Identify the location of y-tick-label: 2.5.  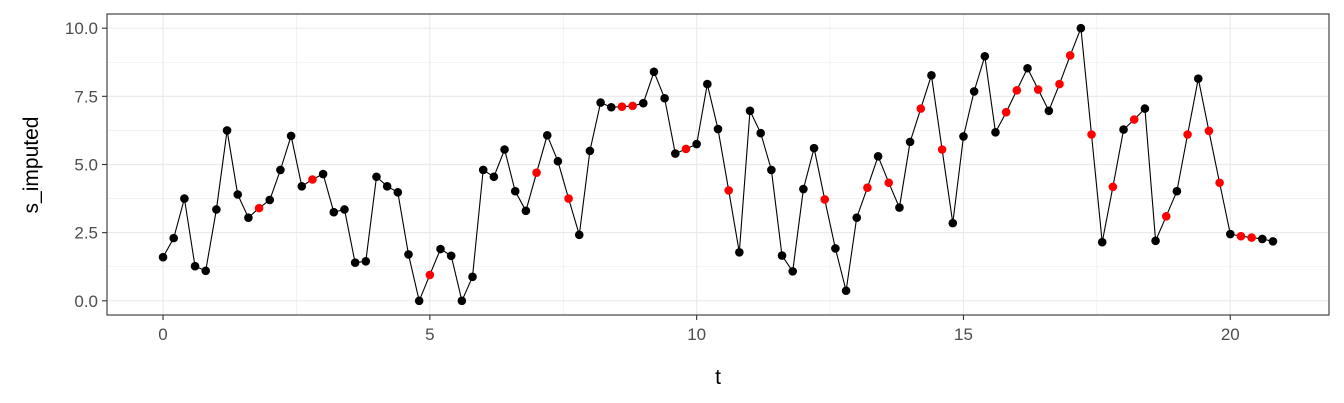
(86, 233).